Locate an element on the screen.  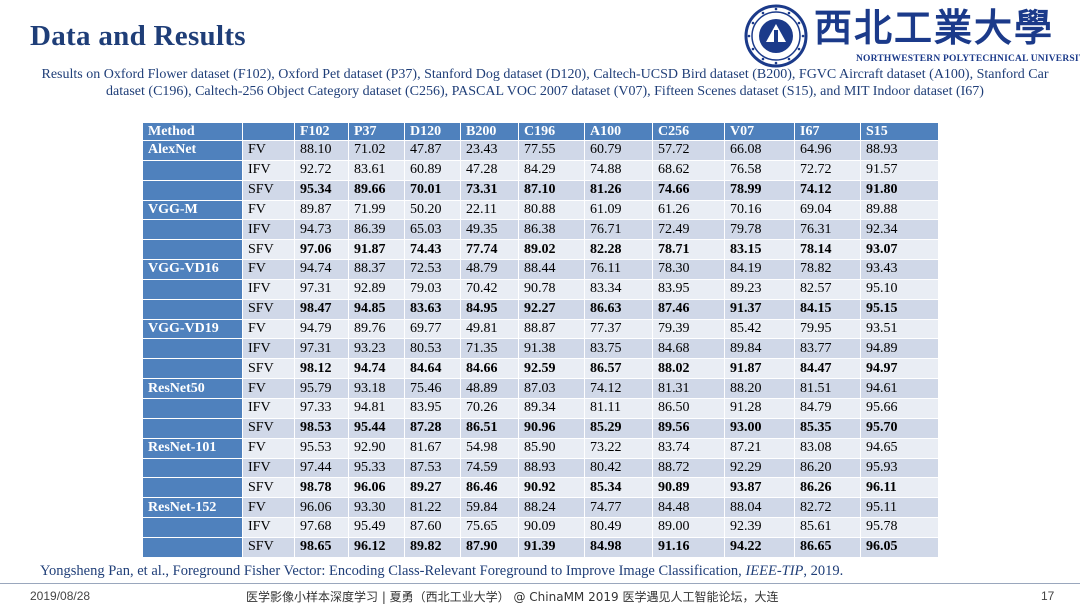
footer-date: 2019/08/28 is located at coordinates (60, 596).